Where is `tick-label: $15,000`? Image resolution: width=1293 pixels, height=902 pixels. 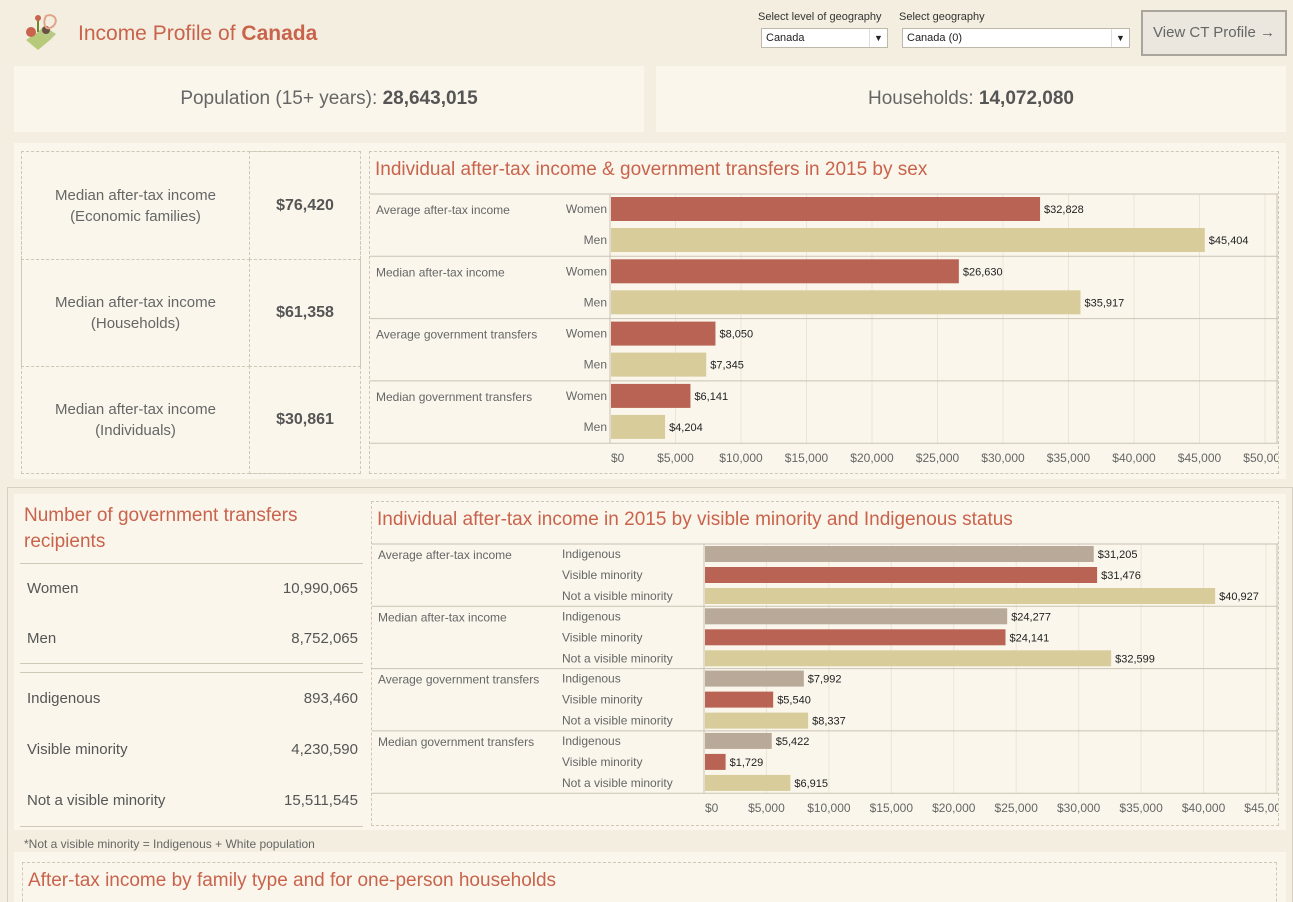
tick-label: $15,000 is located at coordinates (807, 458).